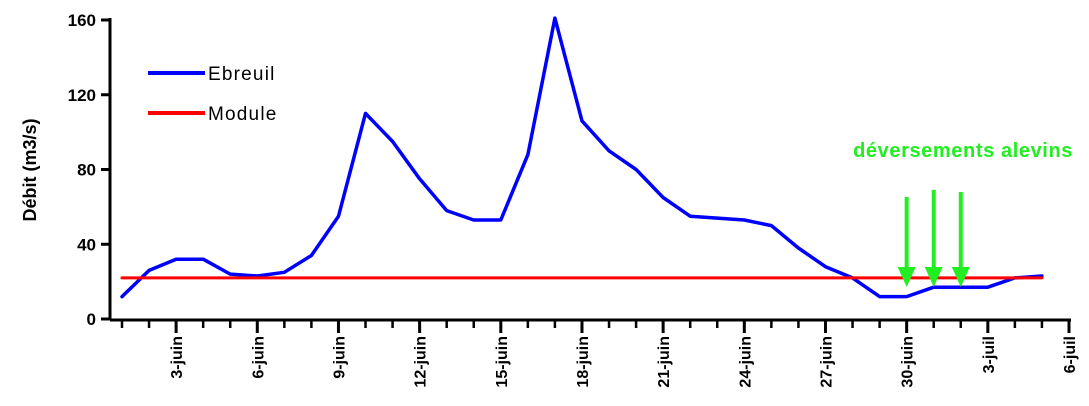 This screenshot has height=406, width=1089. I want to click on annotation-text: déversements alevins, so click(963, 151).